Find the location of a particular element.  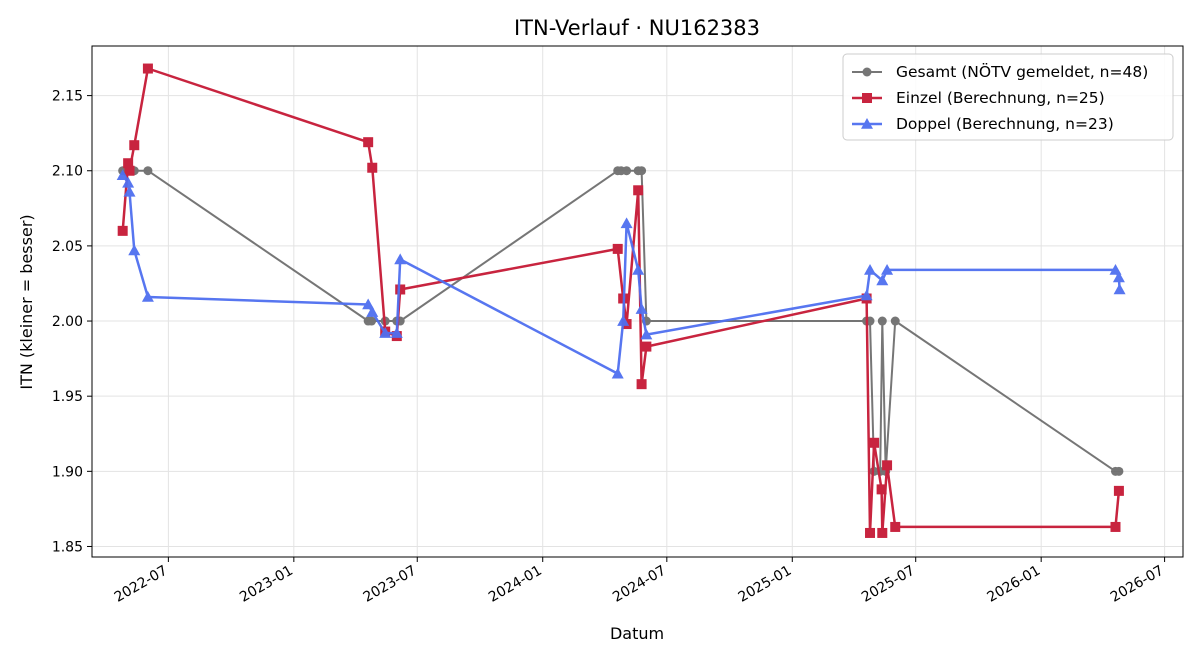

legend-einzel-point is located at coordinates (867, 98).